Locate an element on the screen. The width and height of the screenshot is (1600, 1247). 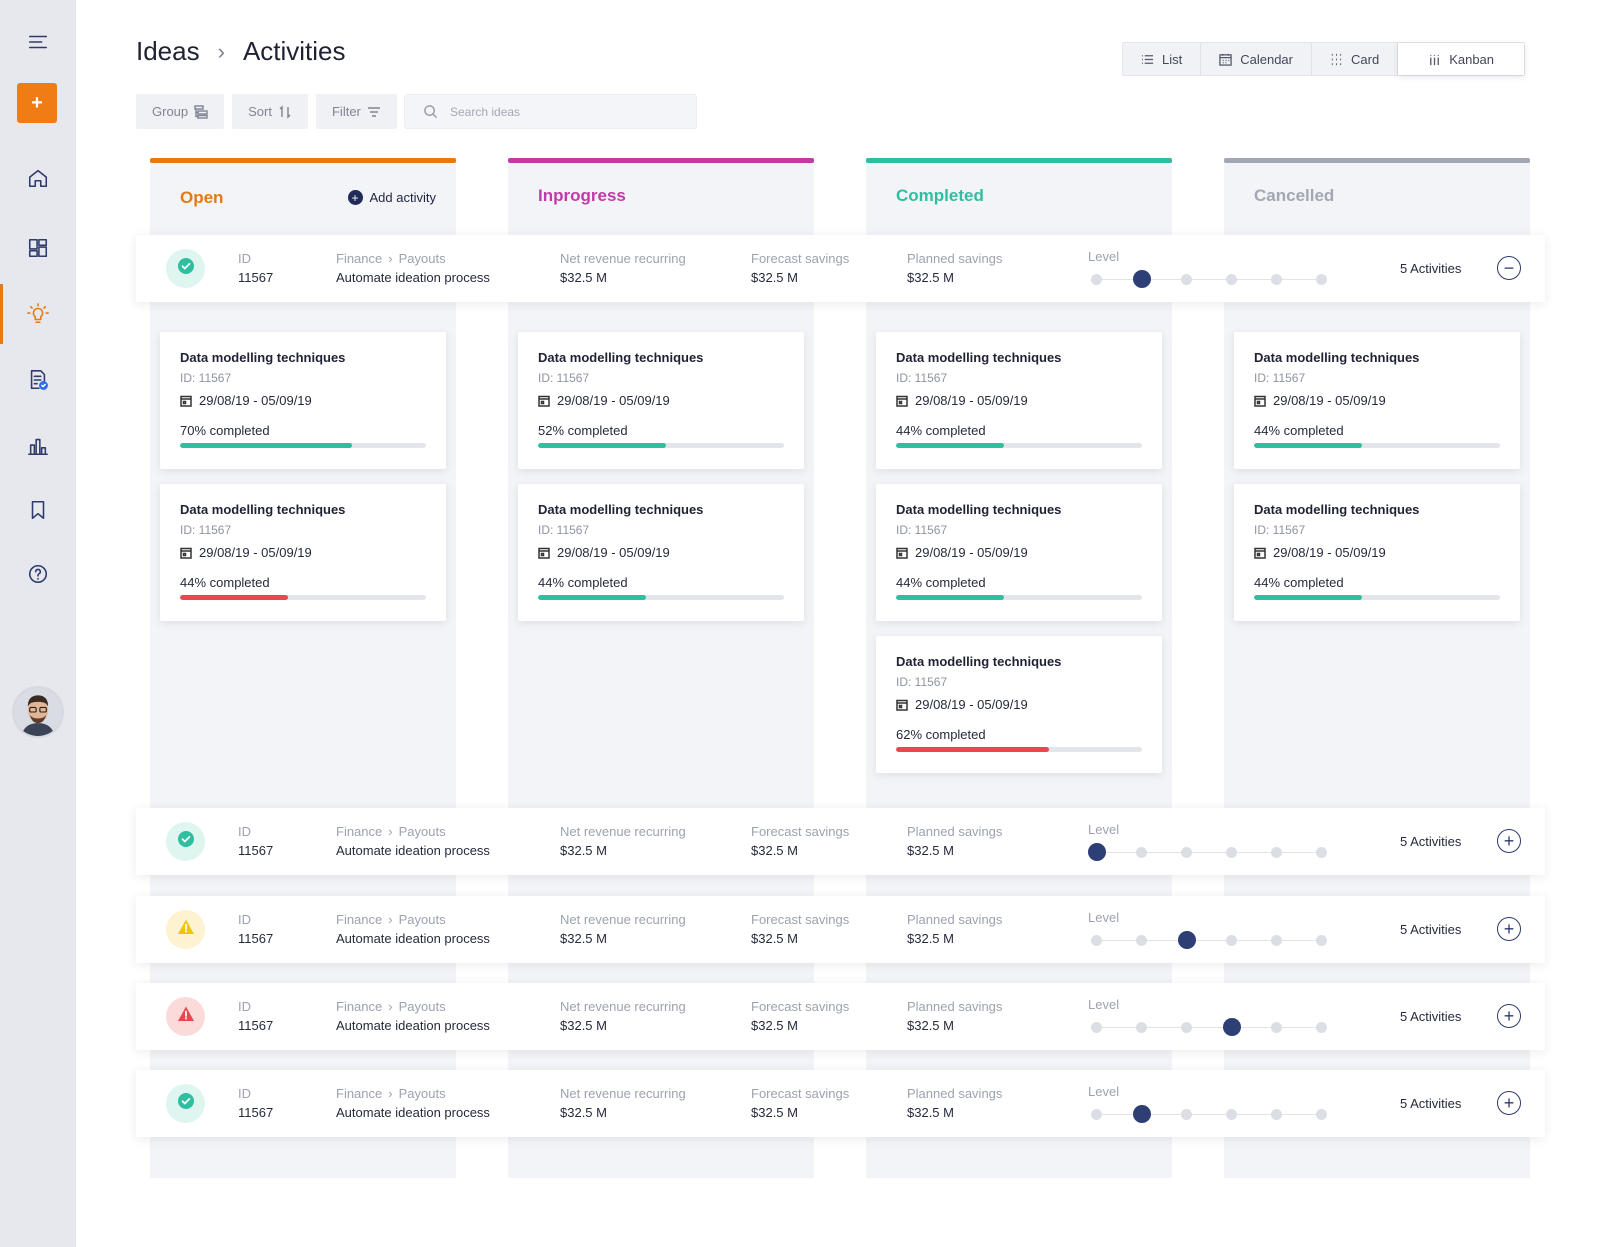
level-indicator: Level is located at coordinates (1207, 268).